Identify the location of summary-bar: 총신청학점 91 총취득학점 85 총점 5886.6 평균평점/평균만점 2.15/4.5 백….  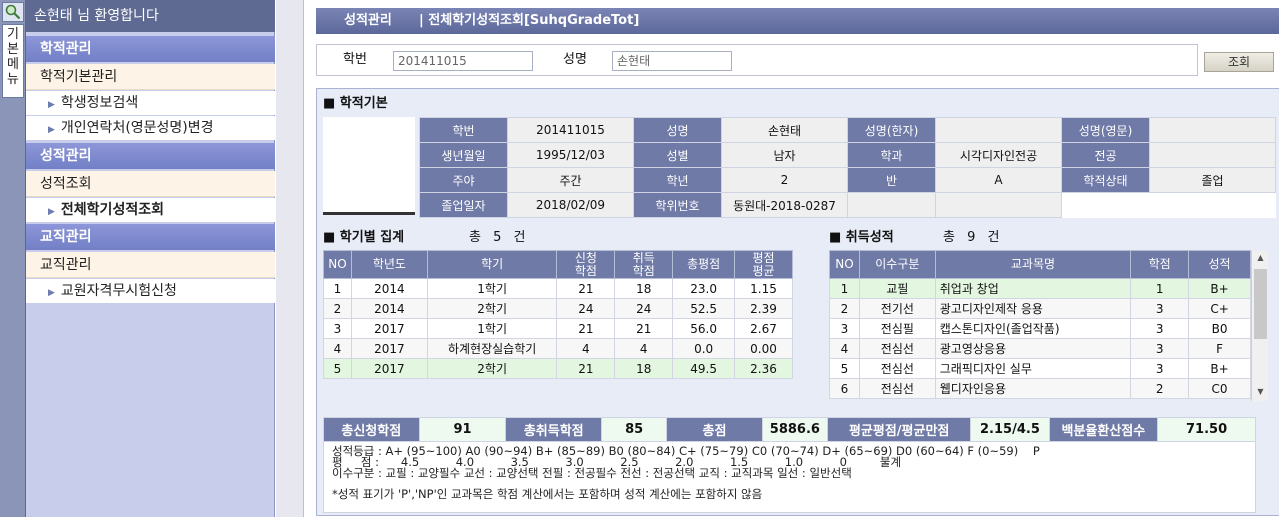
(789, 429).